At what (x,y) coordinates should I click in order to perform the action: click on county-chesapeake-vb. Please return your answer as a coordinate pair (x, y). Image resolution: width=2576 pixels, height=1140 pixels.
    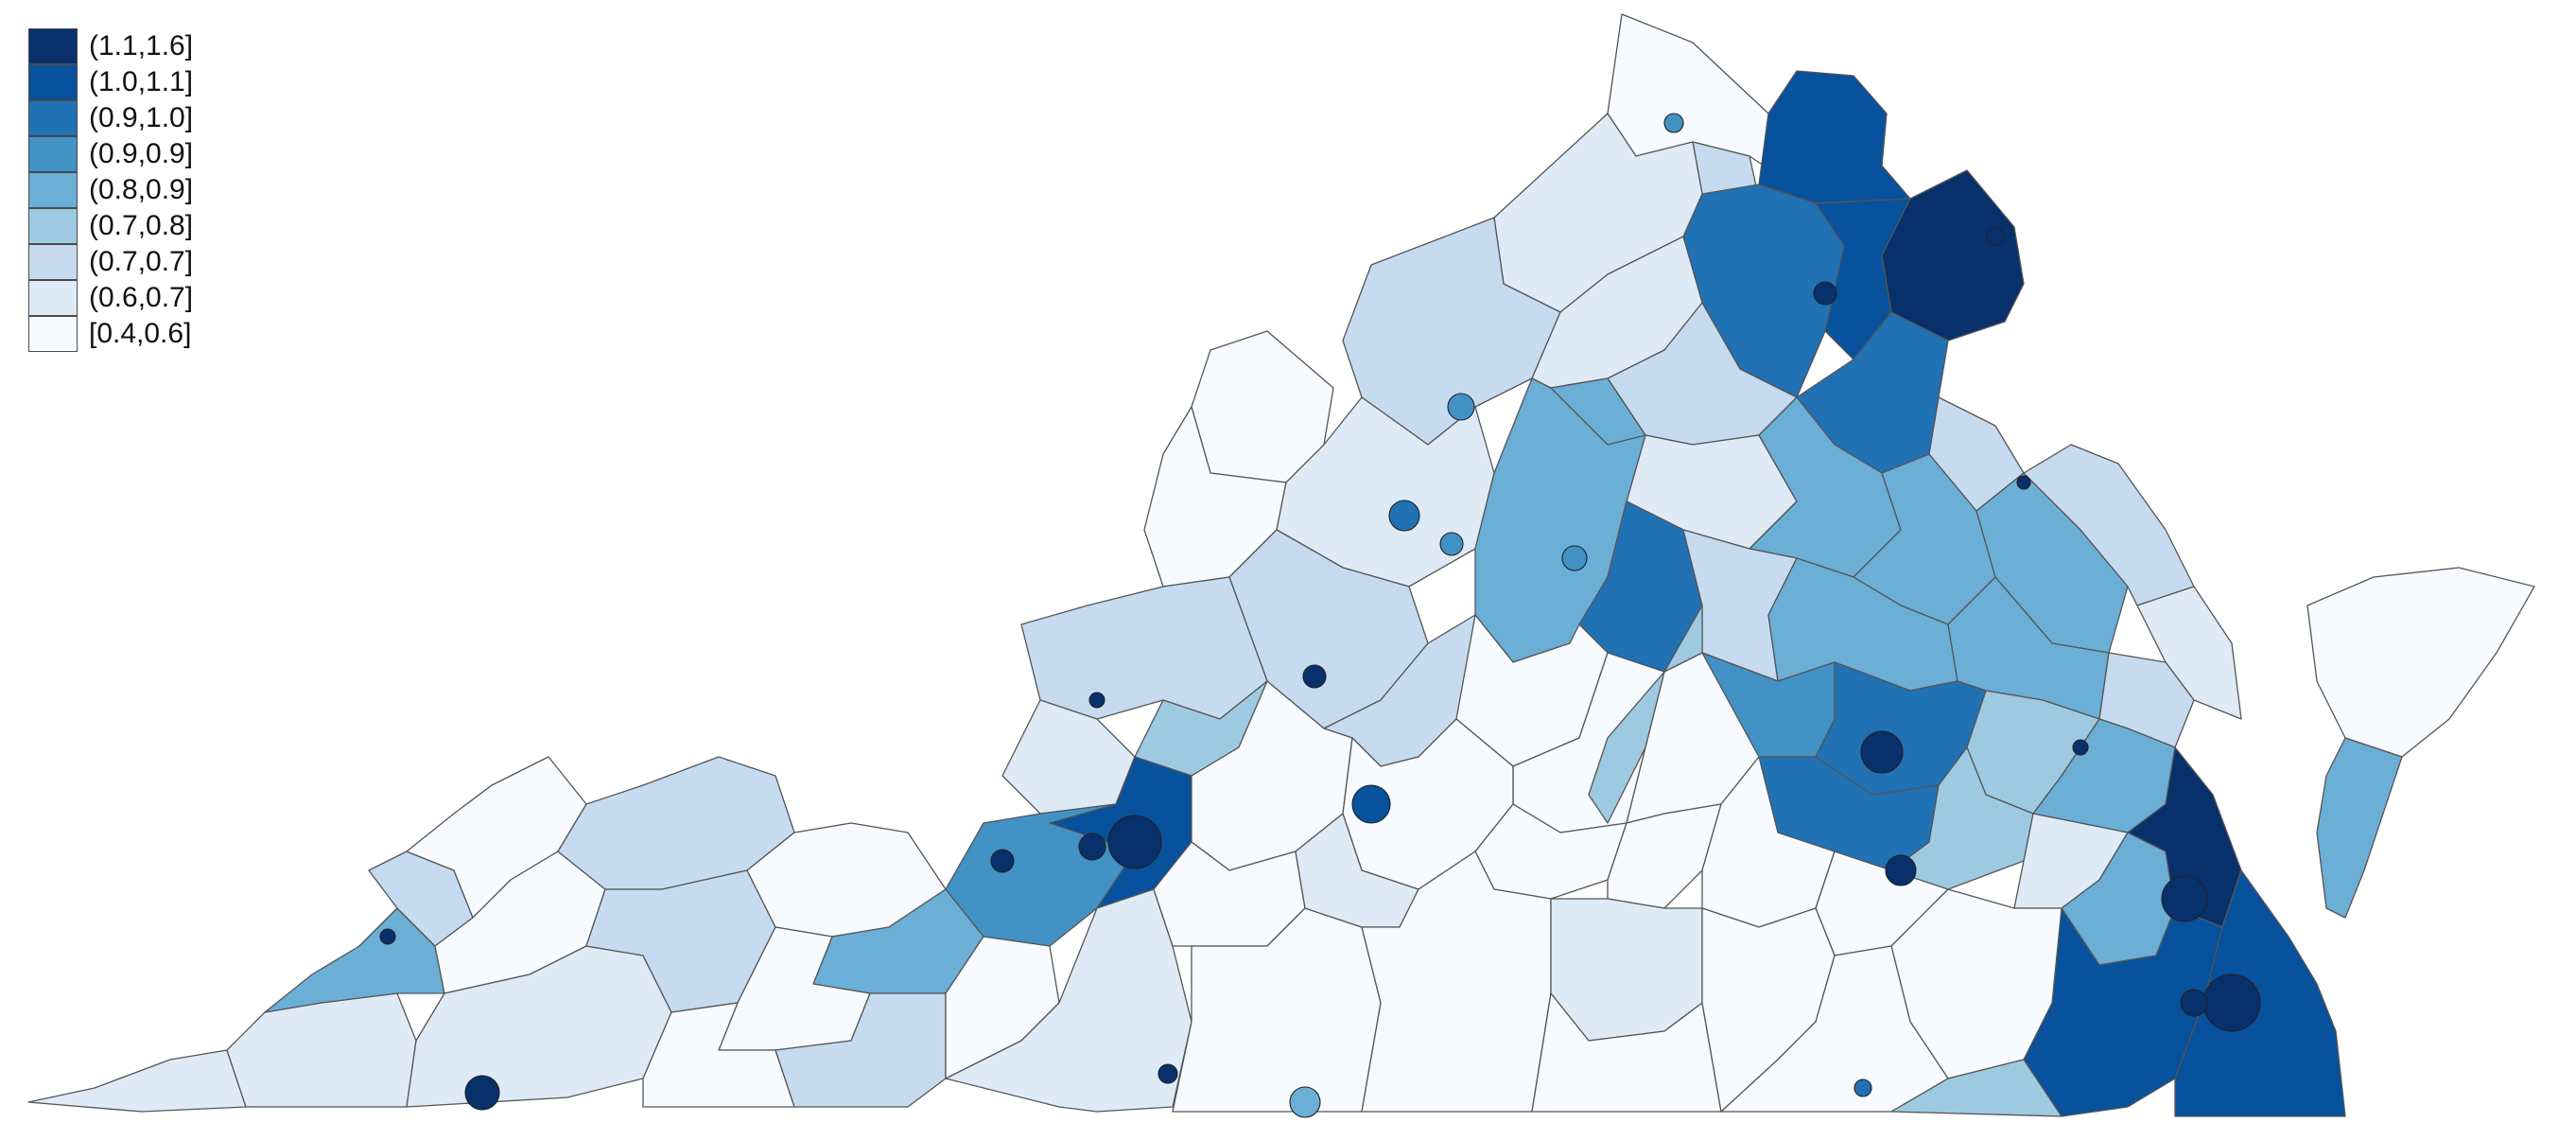
    Looking at the image, I should click on (2260, 993).